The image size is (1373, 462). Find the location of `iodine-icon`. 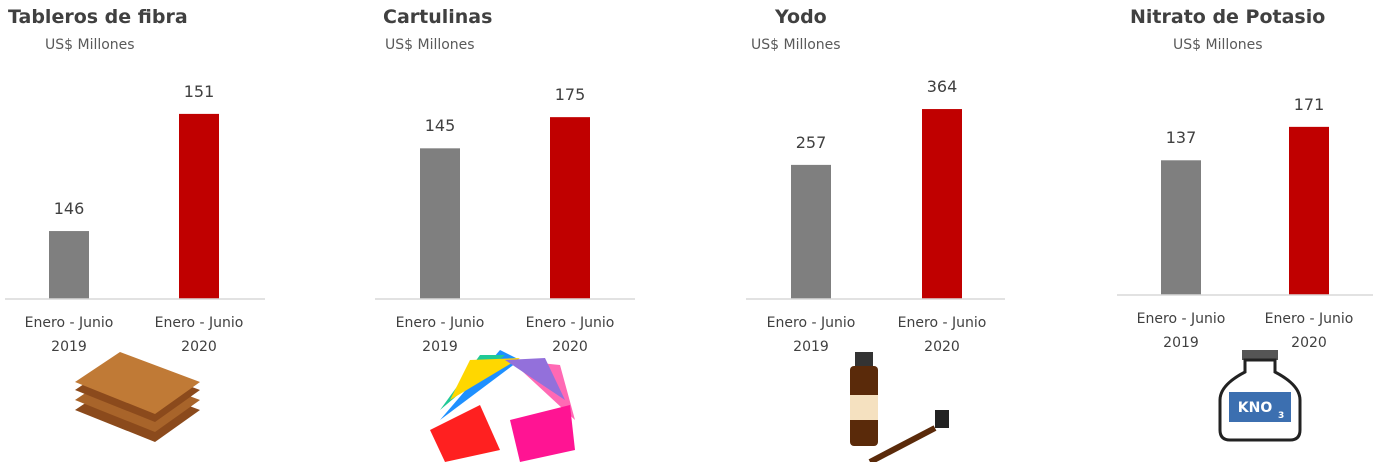

iodine-icon is located at coordinates (899, 407).